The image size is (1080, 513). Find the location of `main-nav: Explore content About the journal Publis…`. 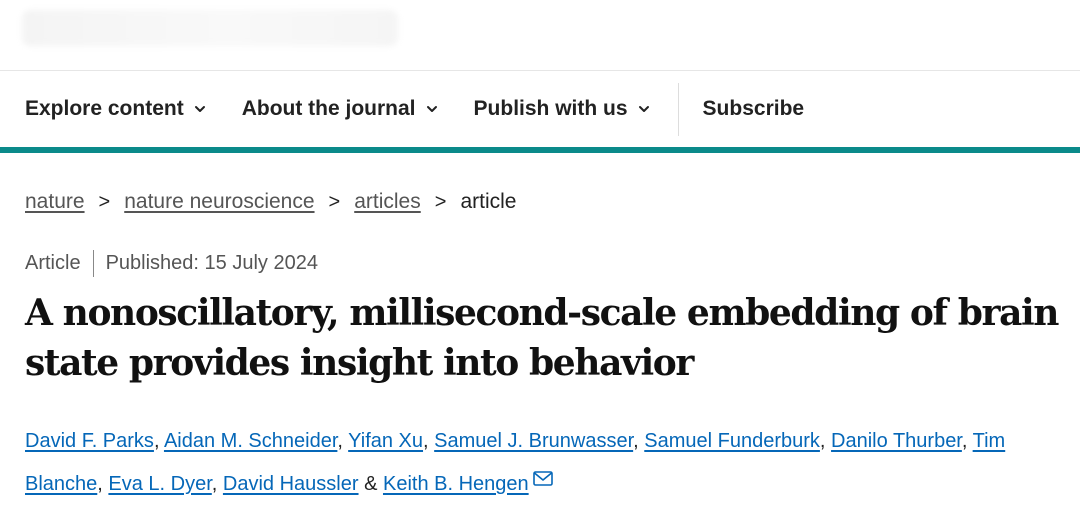

main-nav: Explore content About the journal Publis… is located at coordinates (540, 109).